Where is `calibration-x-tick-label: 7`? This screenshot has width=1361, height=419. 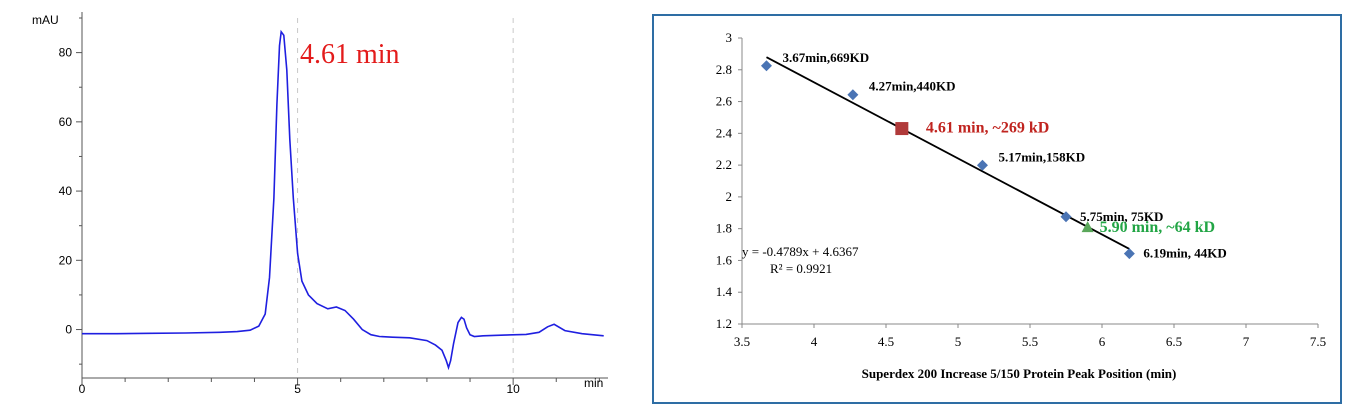 calibration-x-tick-label: 7 is located at coordinates (1246, 341).